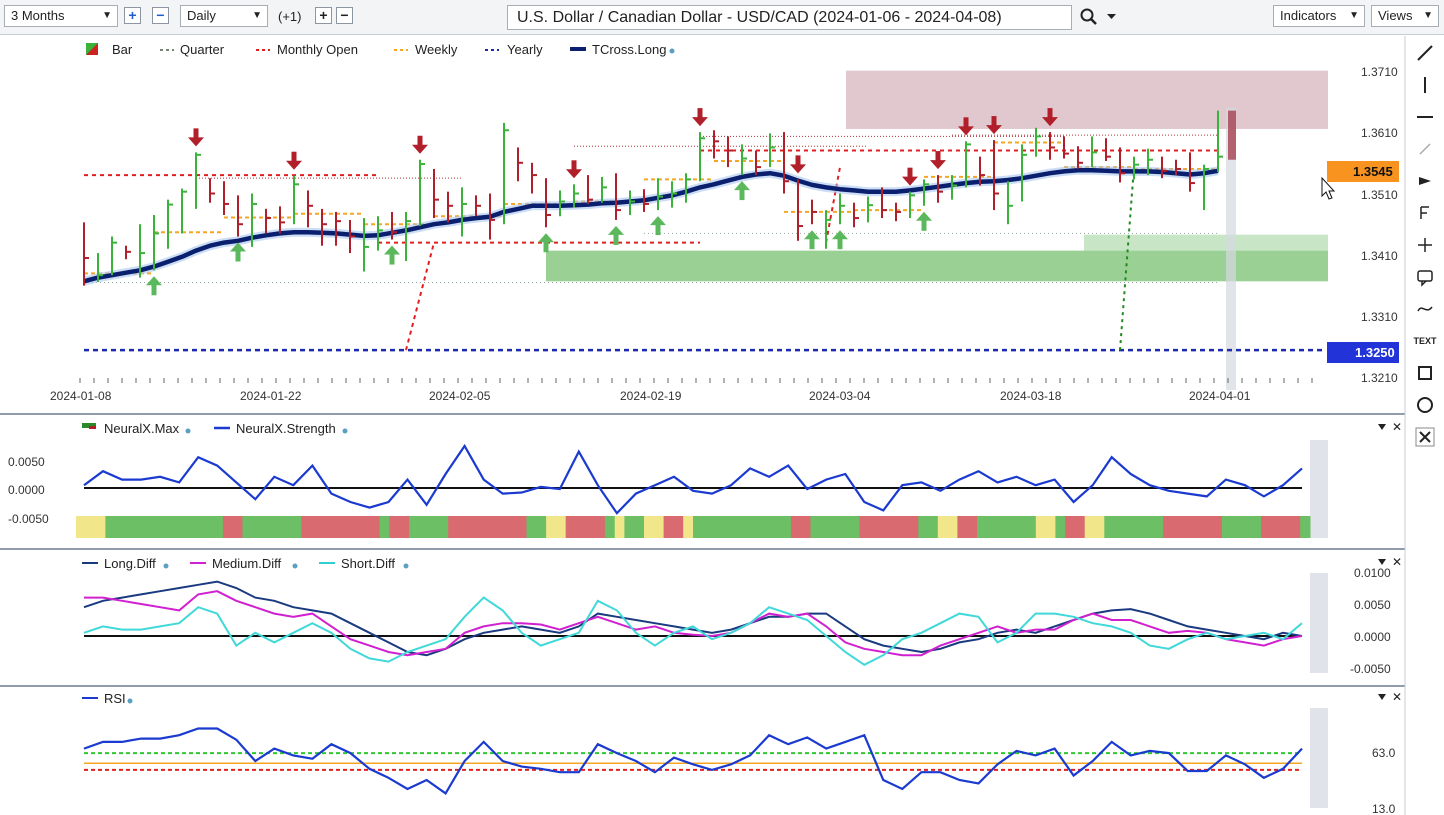 The height and width of the screenshot is (815, 1444). What do you see at coordinates (1319, 758) in the screenshot?
I see `rsi-forecast-band` at bounding box center [1319, 758].